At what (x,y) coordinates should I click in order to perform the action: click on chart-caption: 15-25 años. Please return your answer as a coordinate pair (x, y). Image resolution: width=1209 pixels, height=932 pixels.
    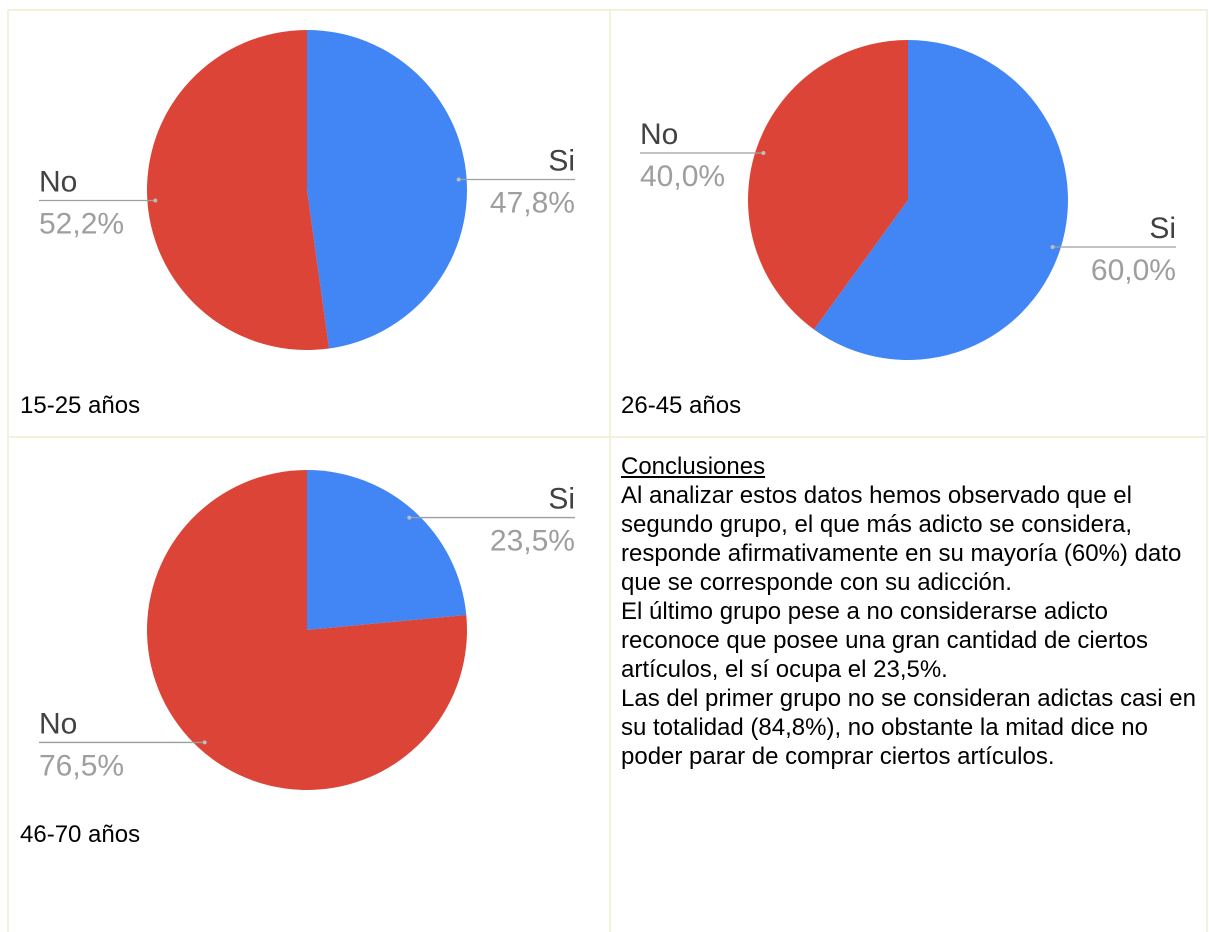
    Looking at the image, I should click on (80, 405).